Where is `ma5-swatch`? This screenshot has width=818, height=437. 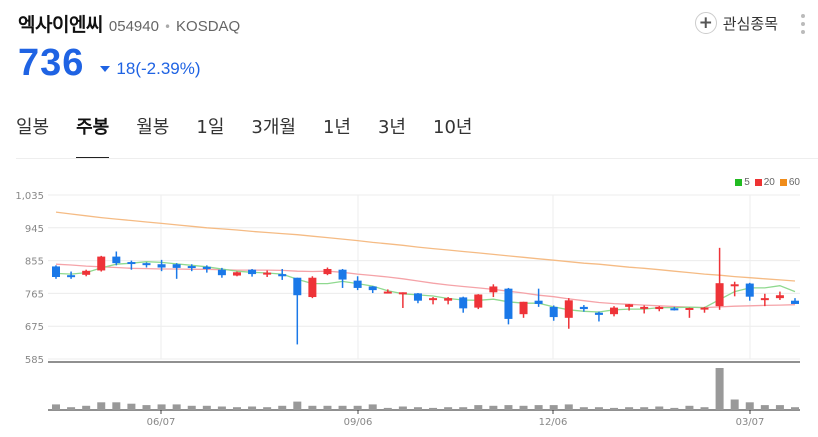
ma5-swatch is located at coordinates (739, 182).